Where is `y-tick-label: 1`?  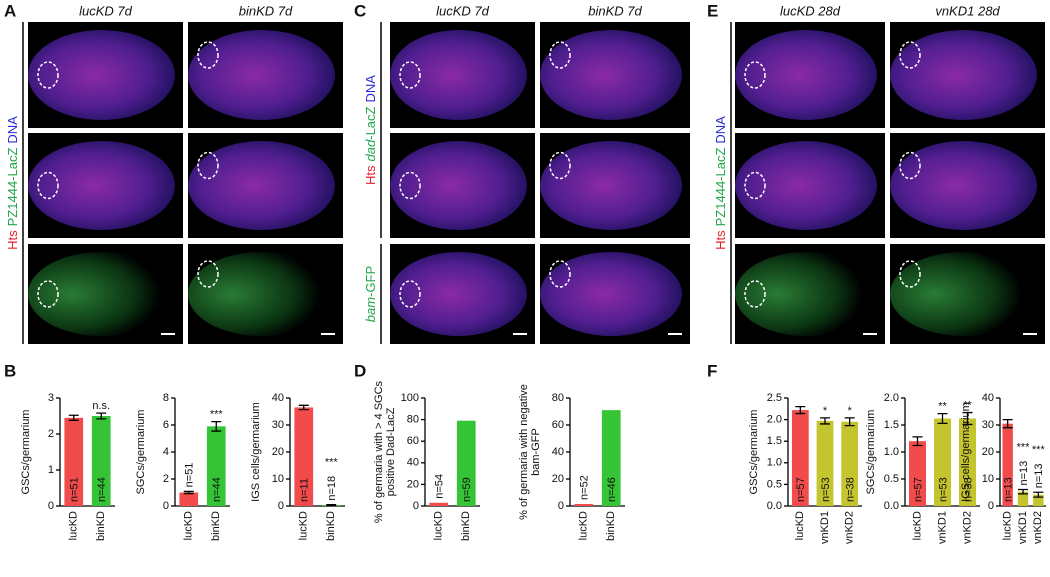 y-tick-label: 1 is located at coordinates (51, 470).